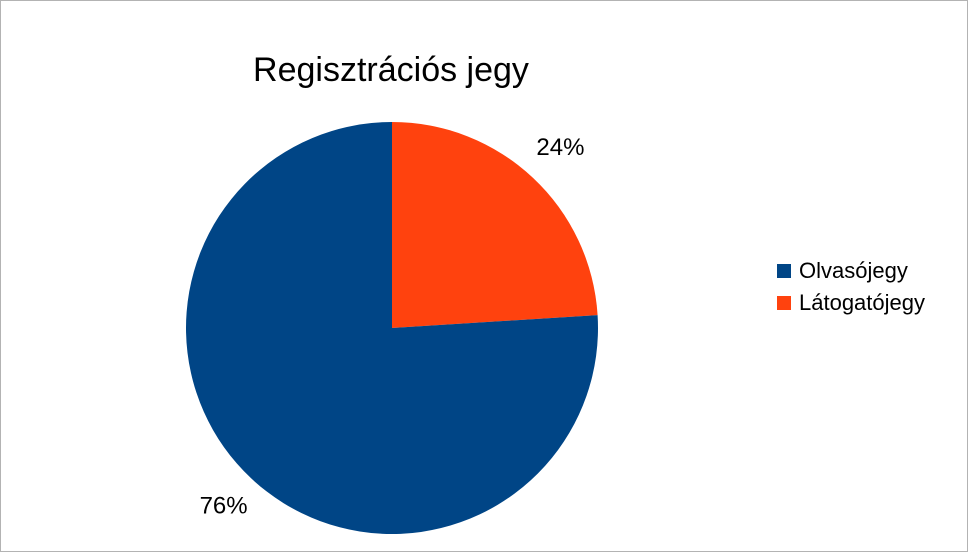  Describe the element at coordinates (853, 270) in the screenshot. I see `legend-label-olvasojegy: Olvasójegy` at that location.